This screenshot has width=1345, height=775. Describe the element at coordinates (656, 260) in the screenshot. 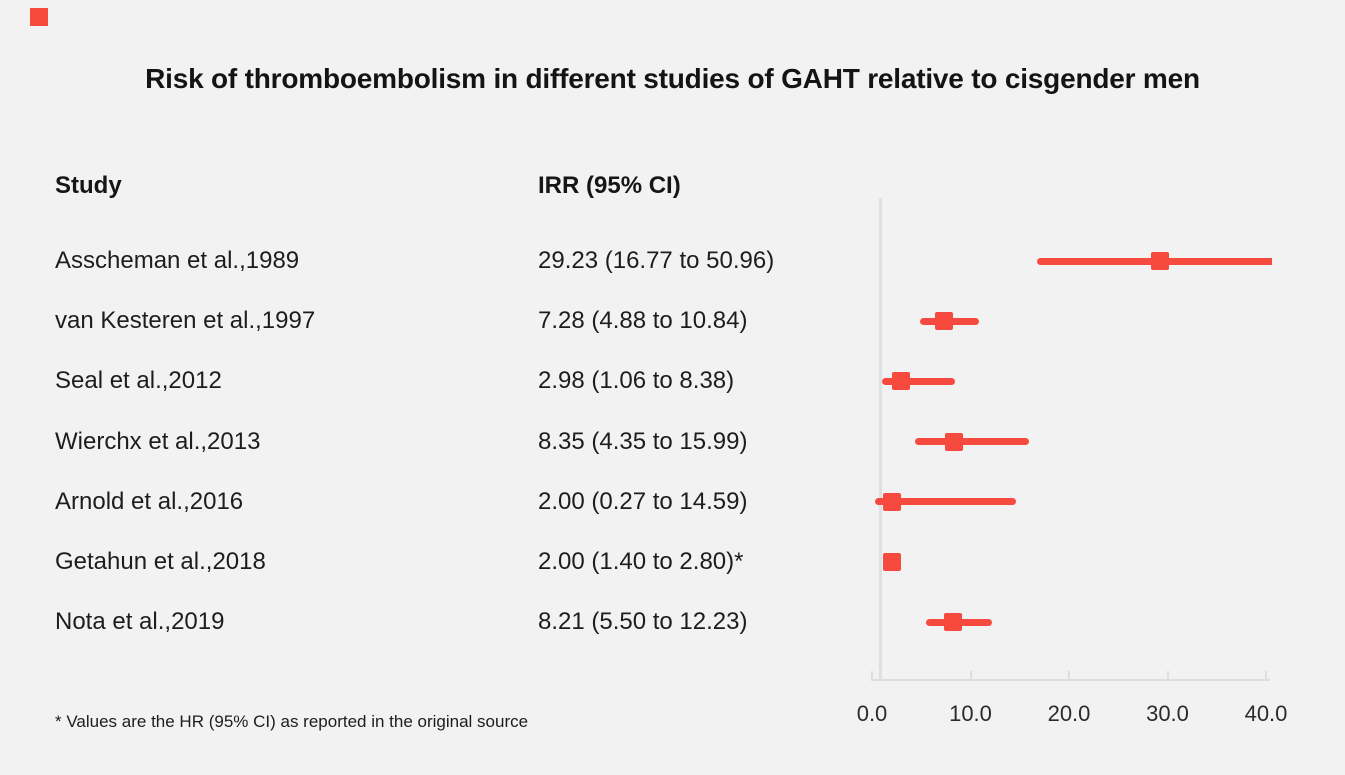

I see `irr-value: 29.23 (16.77 to 50.96)` at that location.